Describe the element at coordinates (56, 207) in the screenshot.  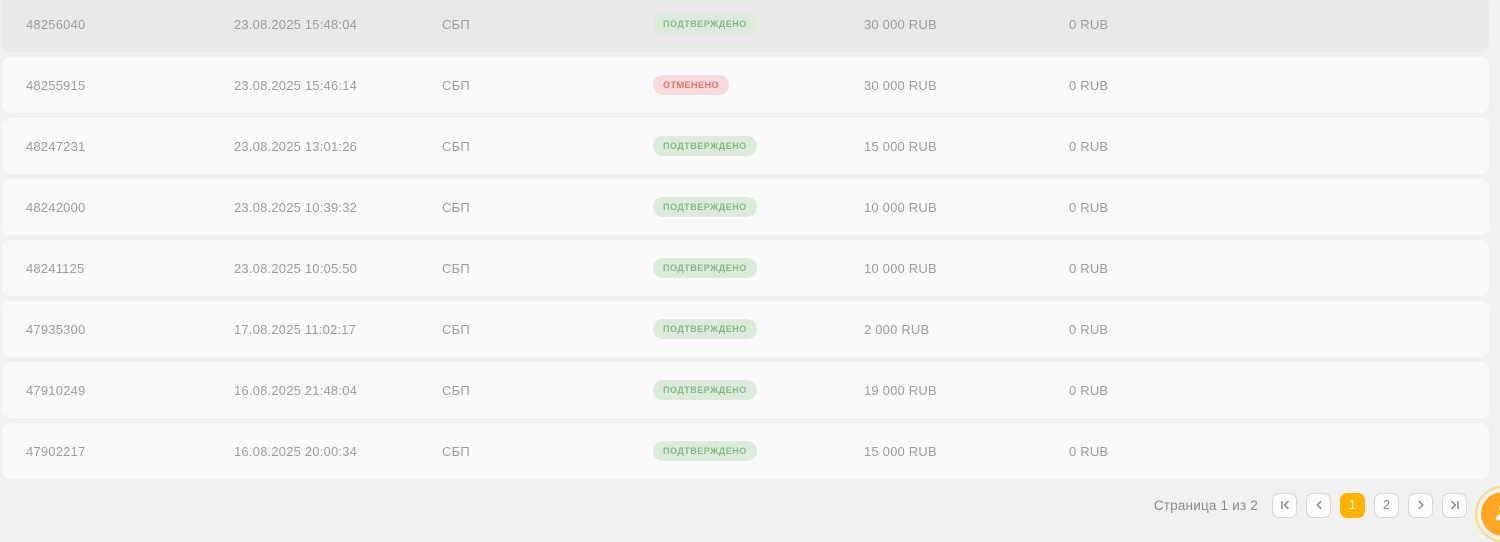
I see `cell-id: 48242000` at that location.